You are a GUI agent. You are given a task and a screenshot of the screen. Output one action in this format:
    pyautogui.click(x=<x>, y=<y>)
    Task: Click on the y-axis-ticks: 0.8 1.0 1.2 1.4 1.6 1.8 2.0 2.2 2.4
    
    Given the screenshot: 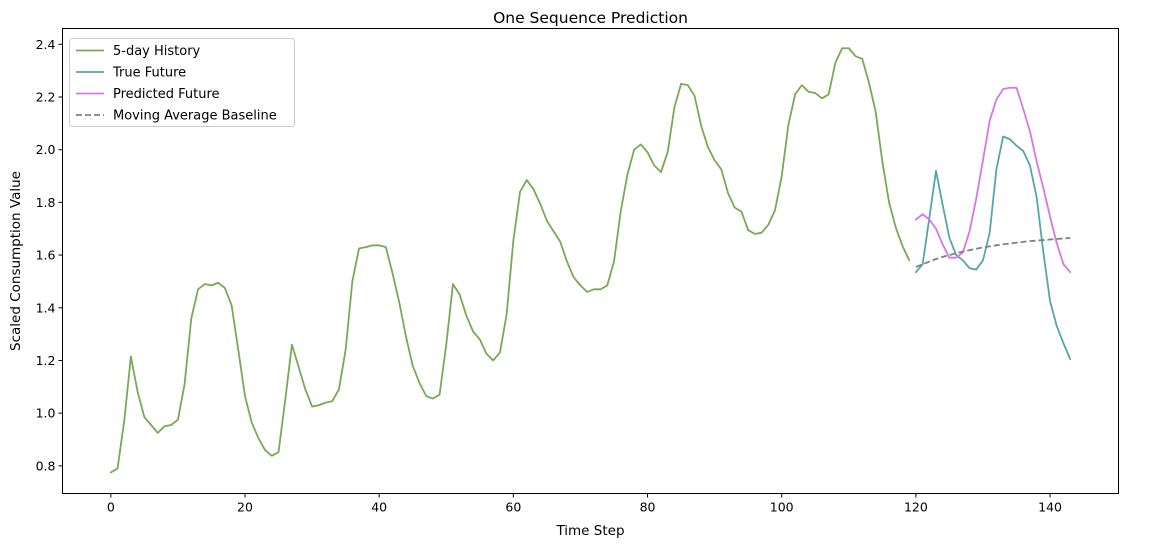 What is the action you would take?
    pyautogui.click(x=49, y=255)
    